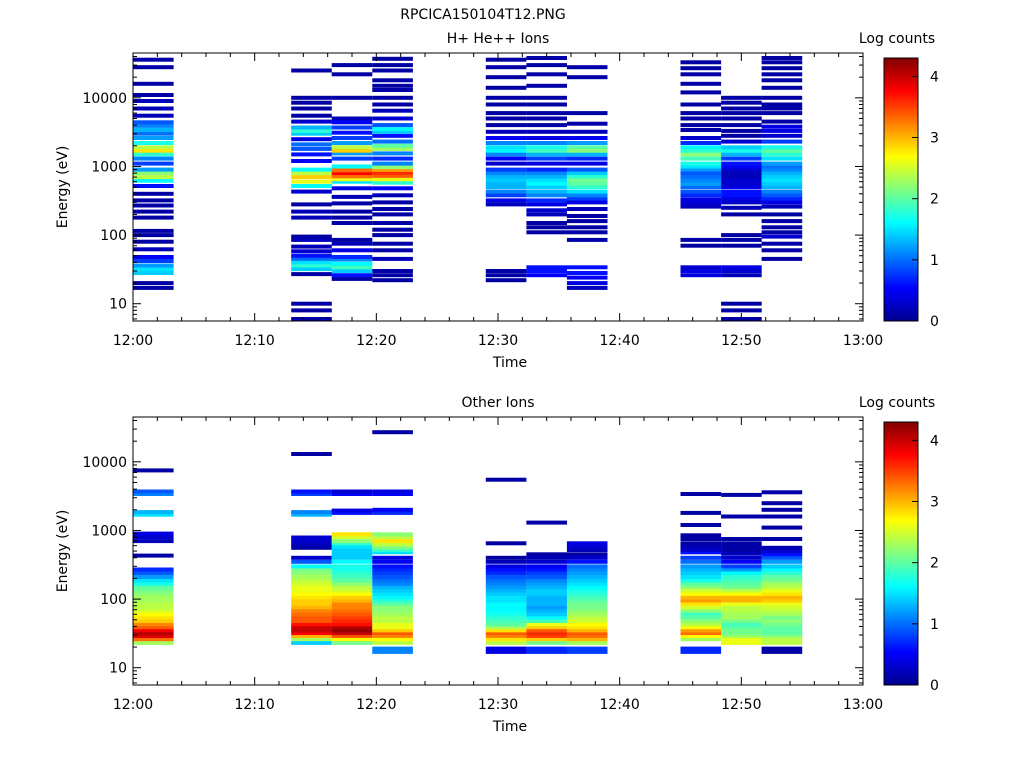 This screenshot has width=1024, height=772. I want to click on colorbar-label: Log counts, so click(897, 39).